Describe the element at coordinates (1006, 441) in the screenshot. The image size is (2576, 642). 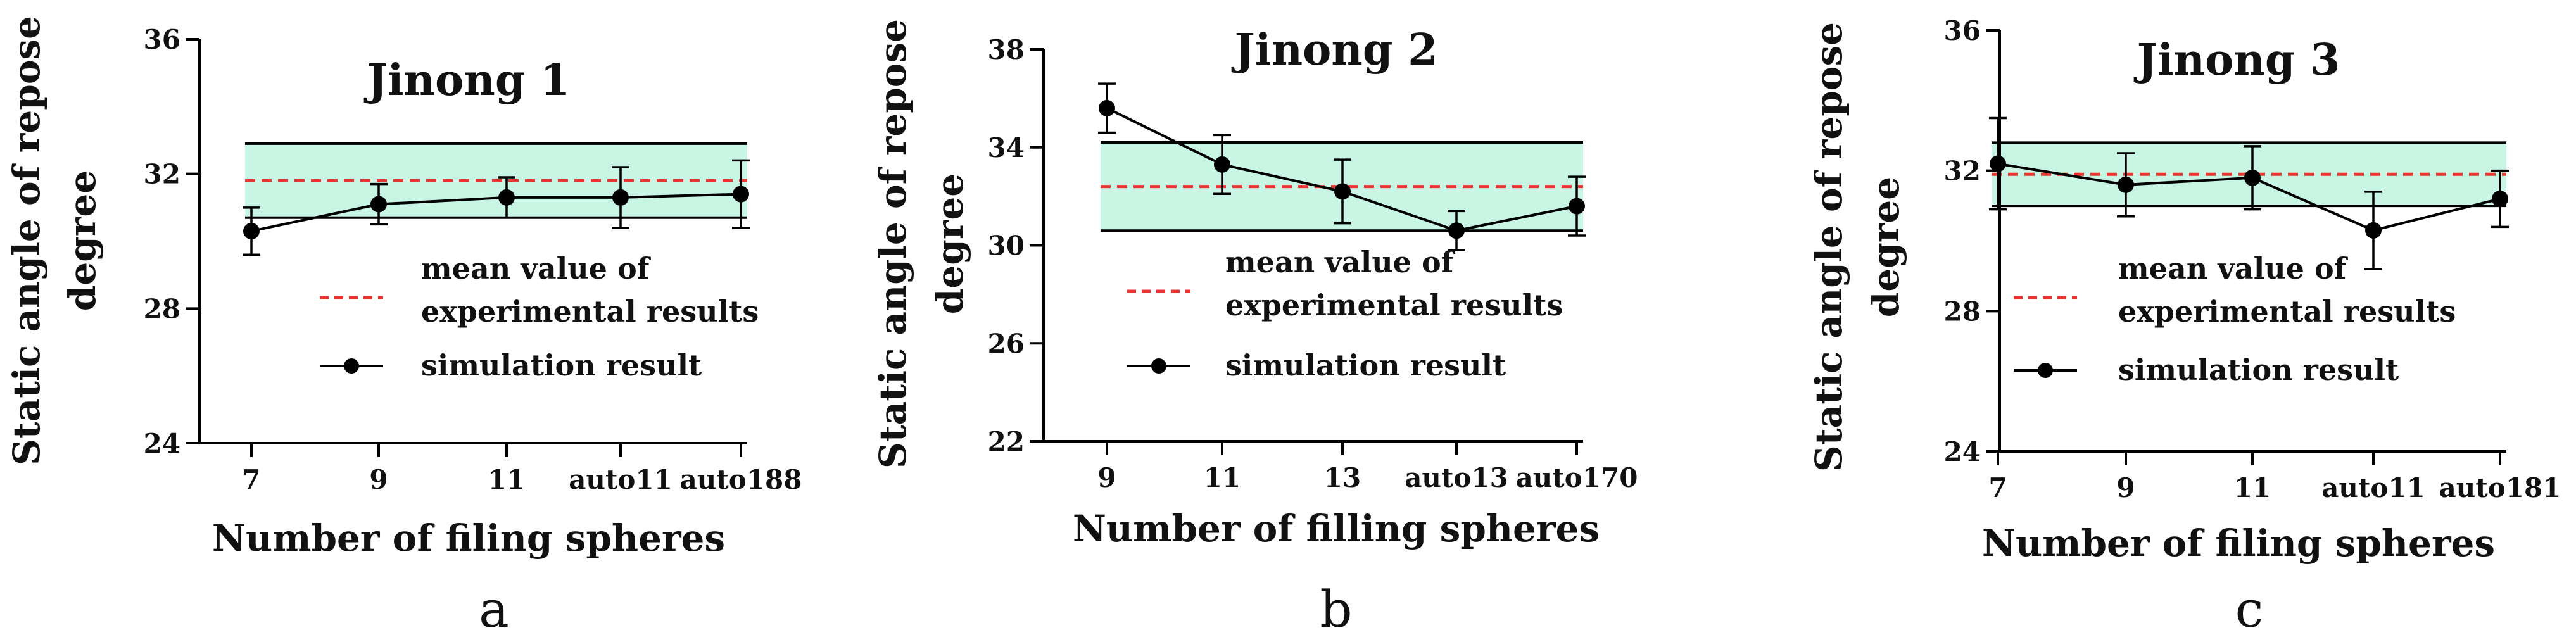
I see `y-tick-label: 22` at that location.